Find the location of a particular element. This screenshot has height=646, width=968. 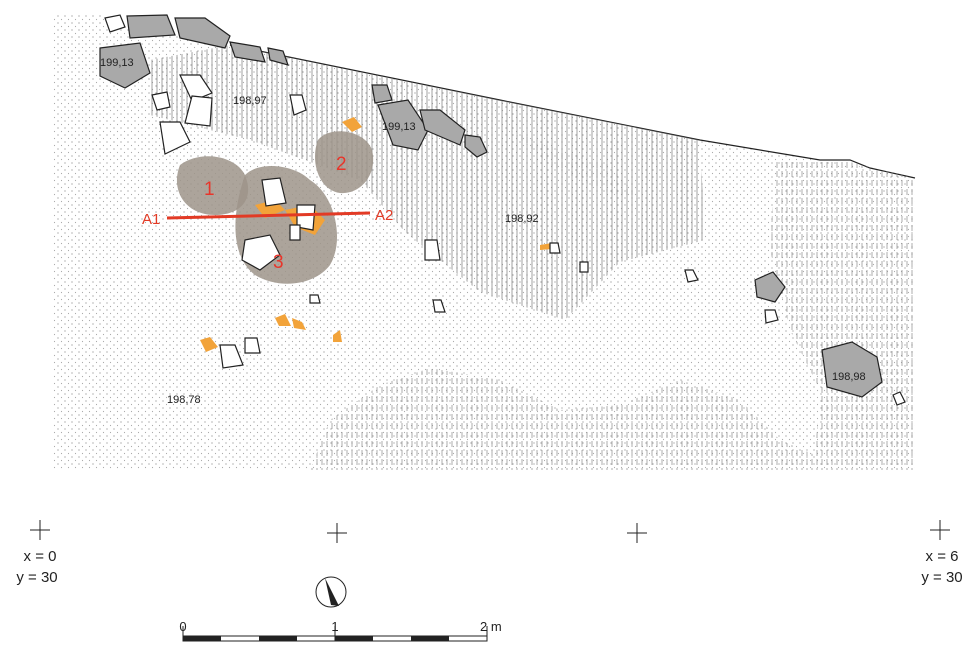

section-line is located at coordinates (268, 215).